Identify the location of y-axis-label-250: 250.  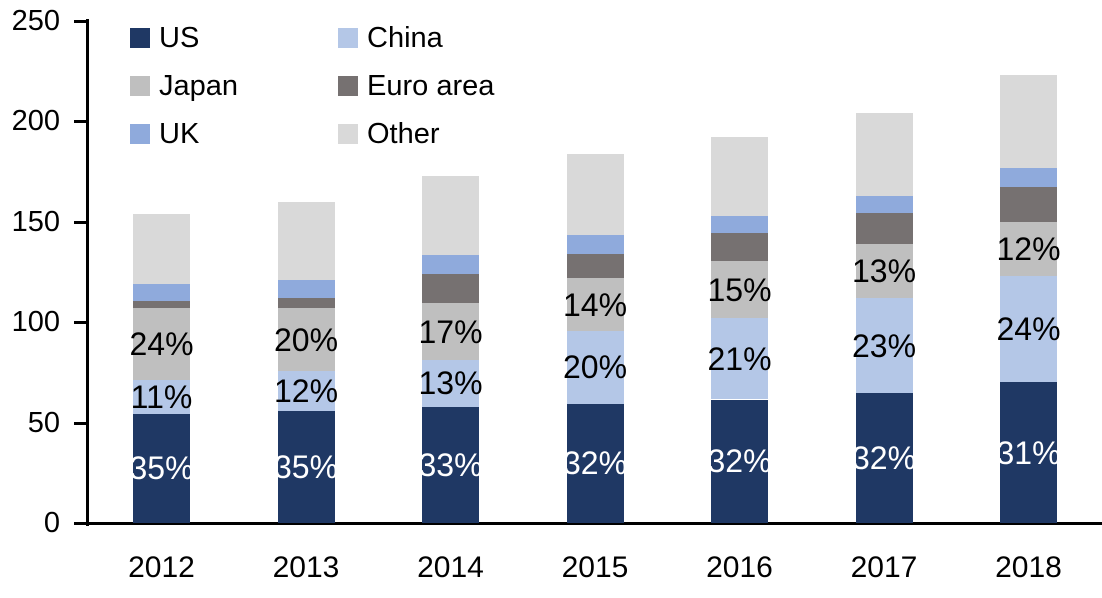
(35, 21).